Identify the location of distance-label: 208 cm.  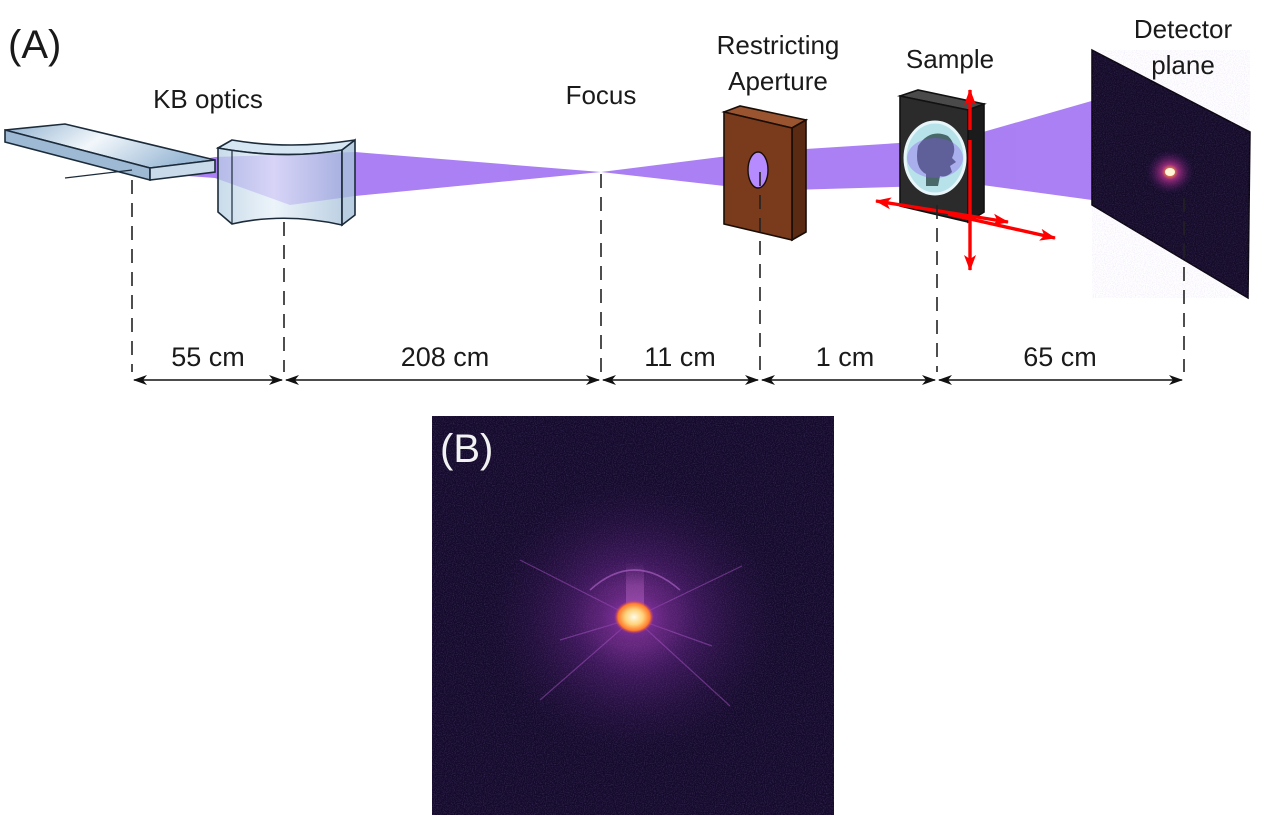
(445, 357).